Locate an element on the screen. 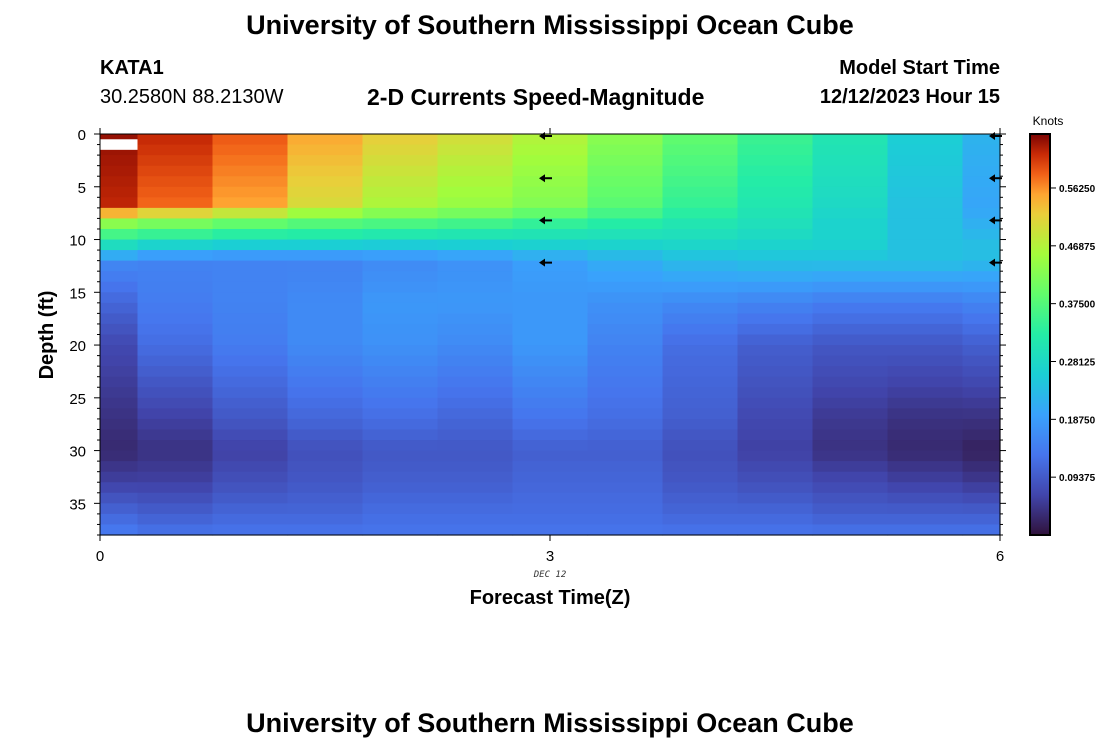 The height and width of the screenshot is (750, 1100). current-arrow-head is located at coordinates (992, 220).